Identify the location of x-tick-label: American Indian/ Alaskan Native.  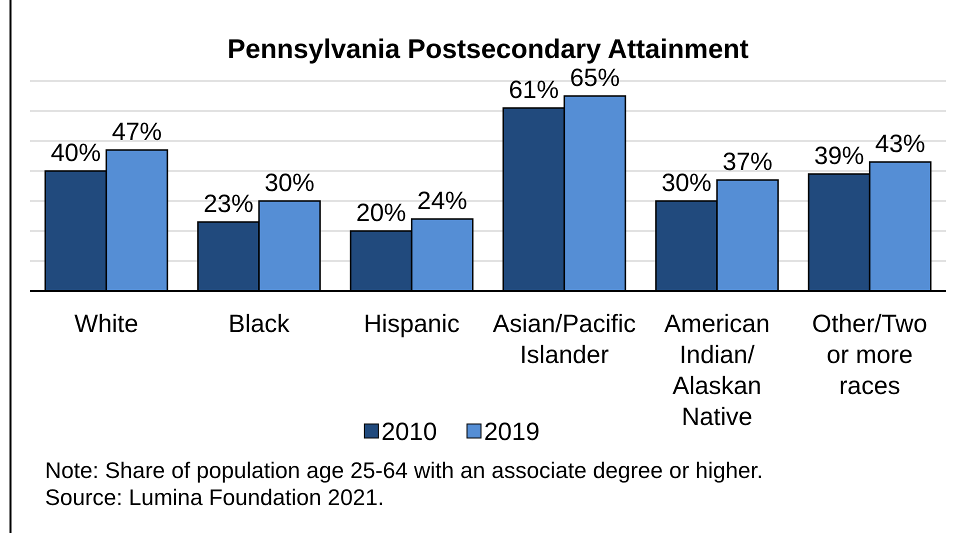
(717, 370).